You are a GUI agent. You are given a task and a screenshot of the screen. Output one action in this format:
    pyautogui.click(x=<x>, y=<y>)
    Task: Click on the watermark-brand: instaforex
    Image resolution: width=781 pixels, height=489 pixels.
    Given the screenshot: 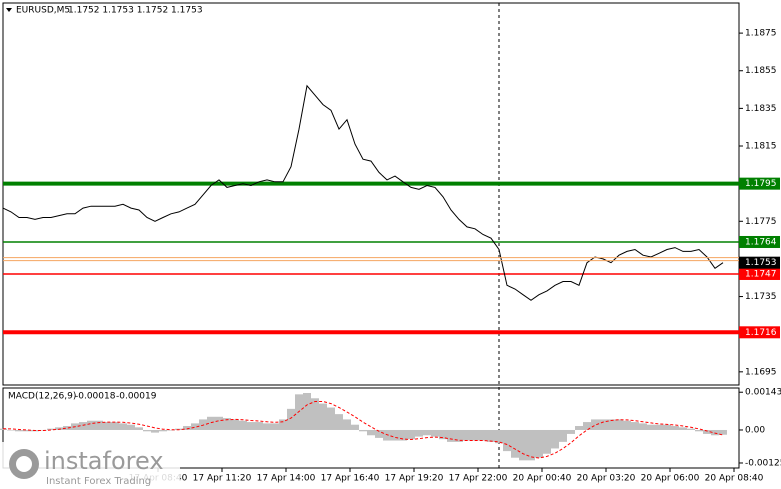 What is the action you would take?
    pyautogui.click(x=104, y=461)
    